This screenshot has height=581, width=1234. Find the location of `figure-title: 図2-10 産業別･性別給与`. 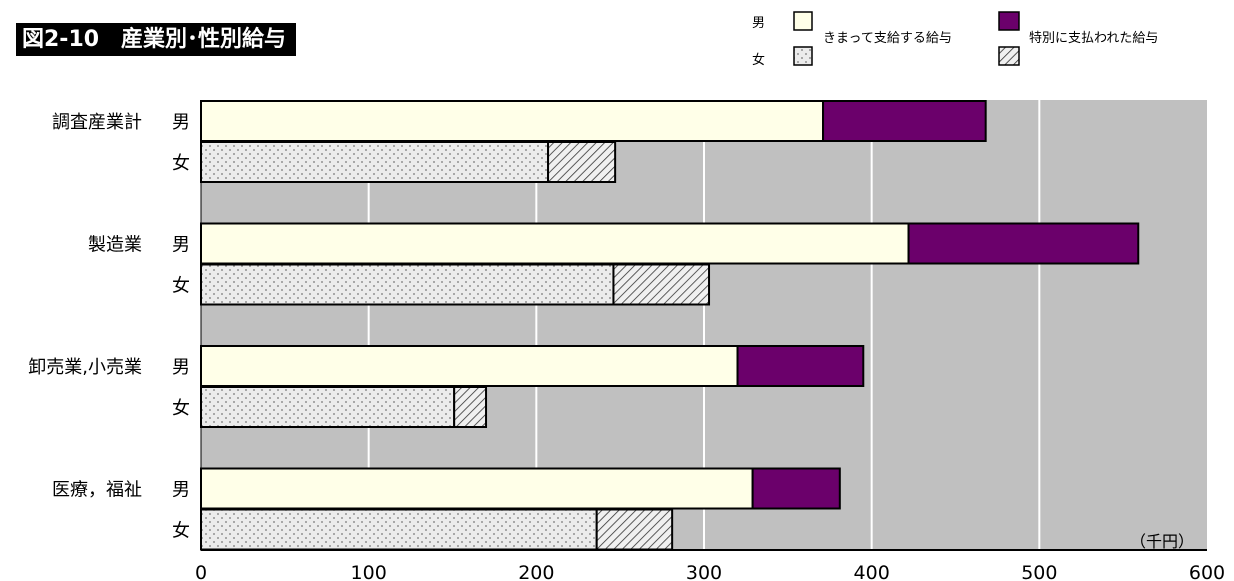

figure-title: 図2-10 産業別･性別給与 is located at coordinates (156, 39).